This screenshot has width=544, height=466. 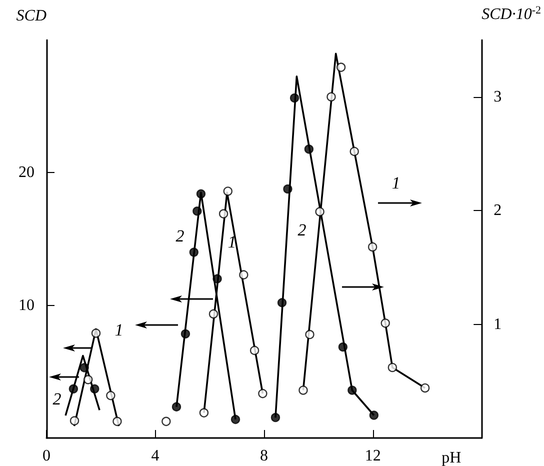 What do you see at coordinates (498, 324) in the screenshot?
I see `y2-tick-label: 1` at bounding box center [498, 324].